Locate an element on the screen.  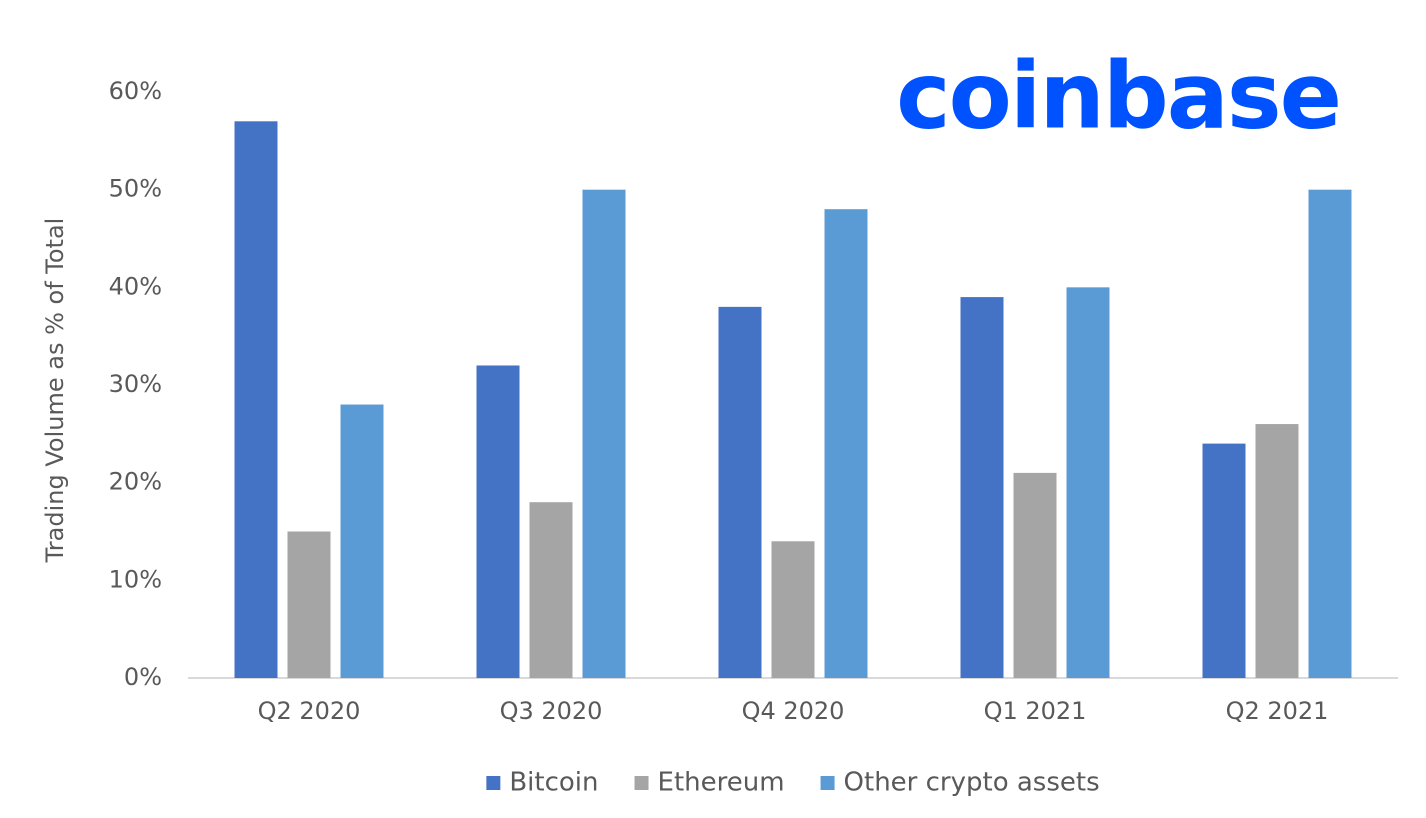
y-tick-label: 0% is located at coordinates (143, 677).